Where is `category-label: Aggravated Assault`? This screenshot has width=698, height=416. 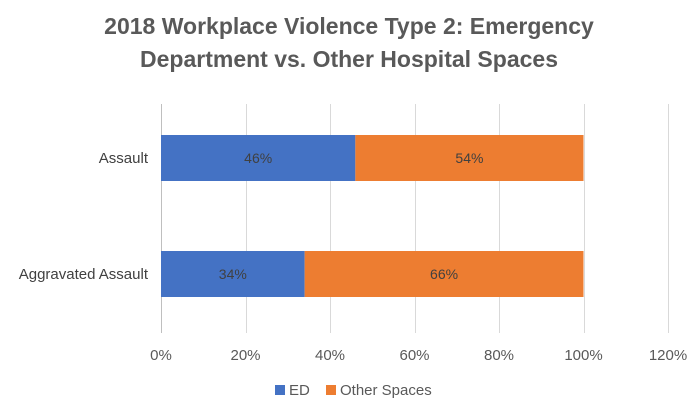
category-label: Aggravated Assault is located at coordinates (84, 274).